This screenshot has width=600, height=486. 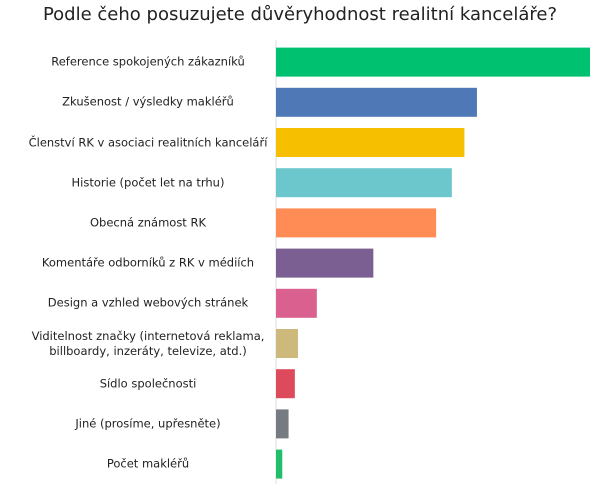 What do you see at coordinates (148, 182) in the screenshot?
I see `y-tick-label: Historie (počet let na trhu)` at bounding box center [148, 182].